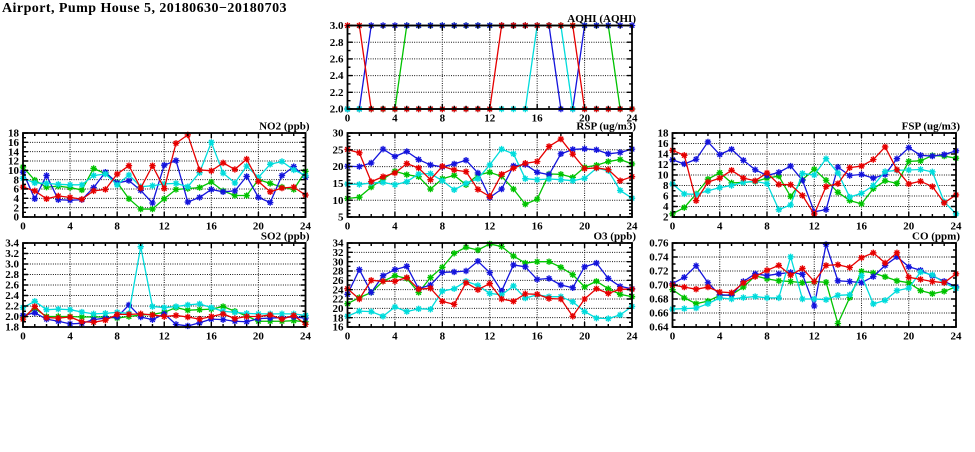 The height and width of the screenshot is (452, 975). I want to click on svg-text: 22, so click(339, 300).